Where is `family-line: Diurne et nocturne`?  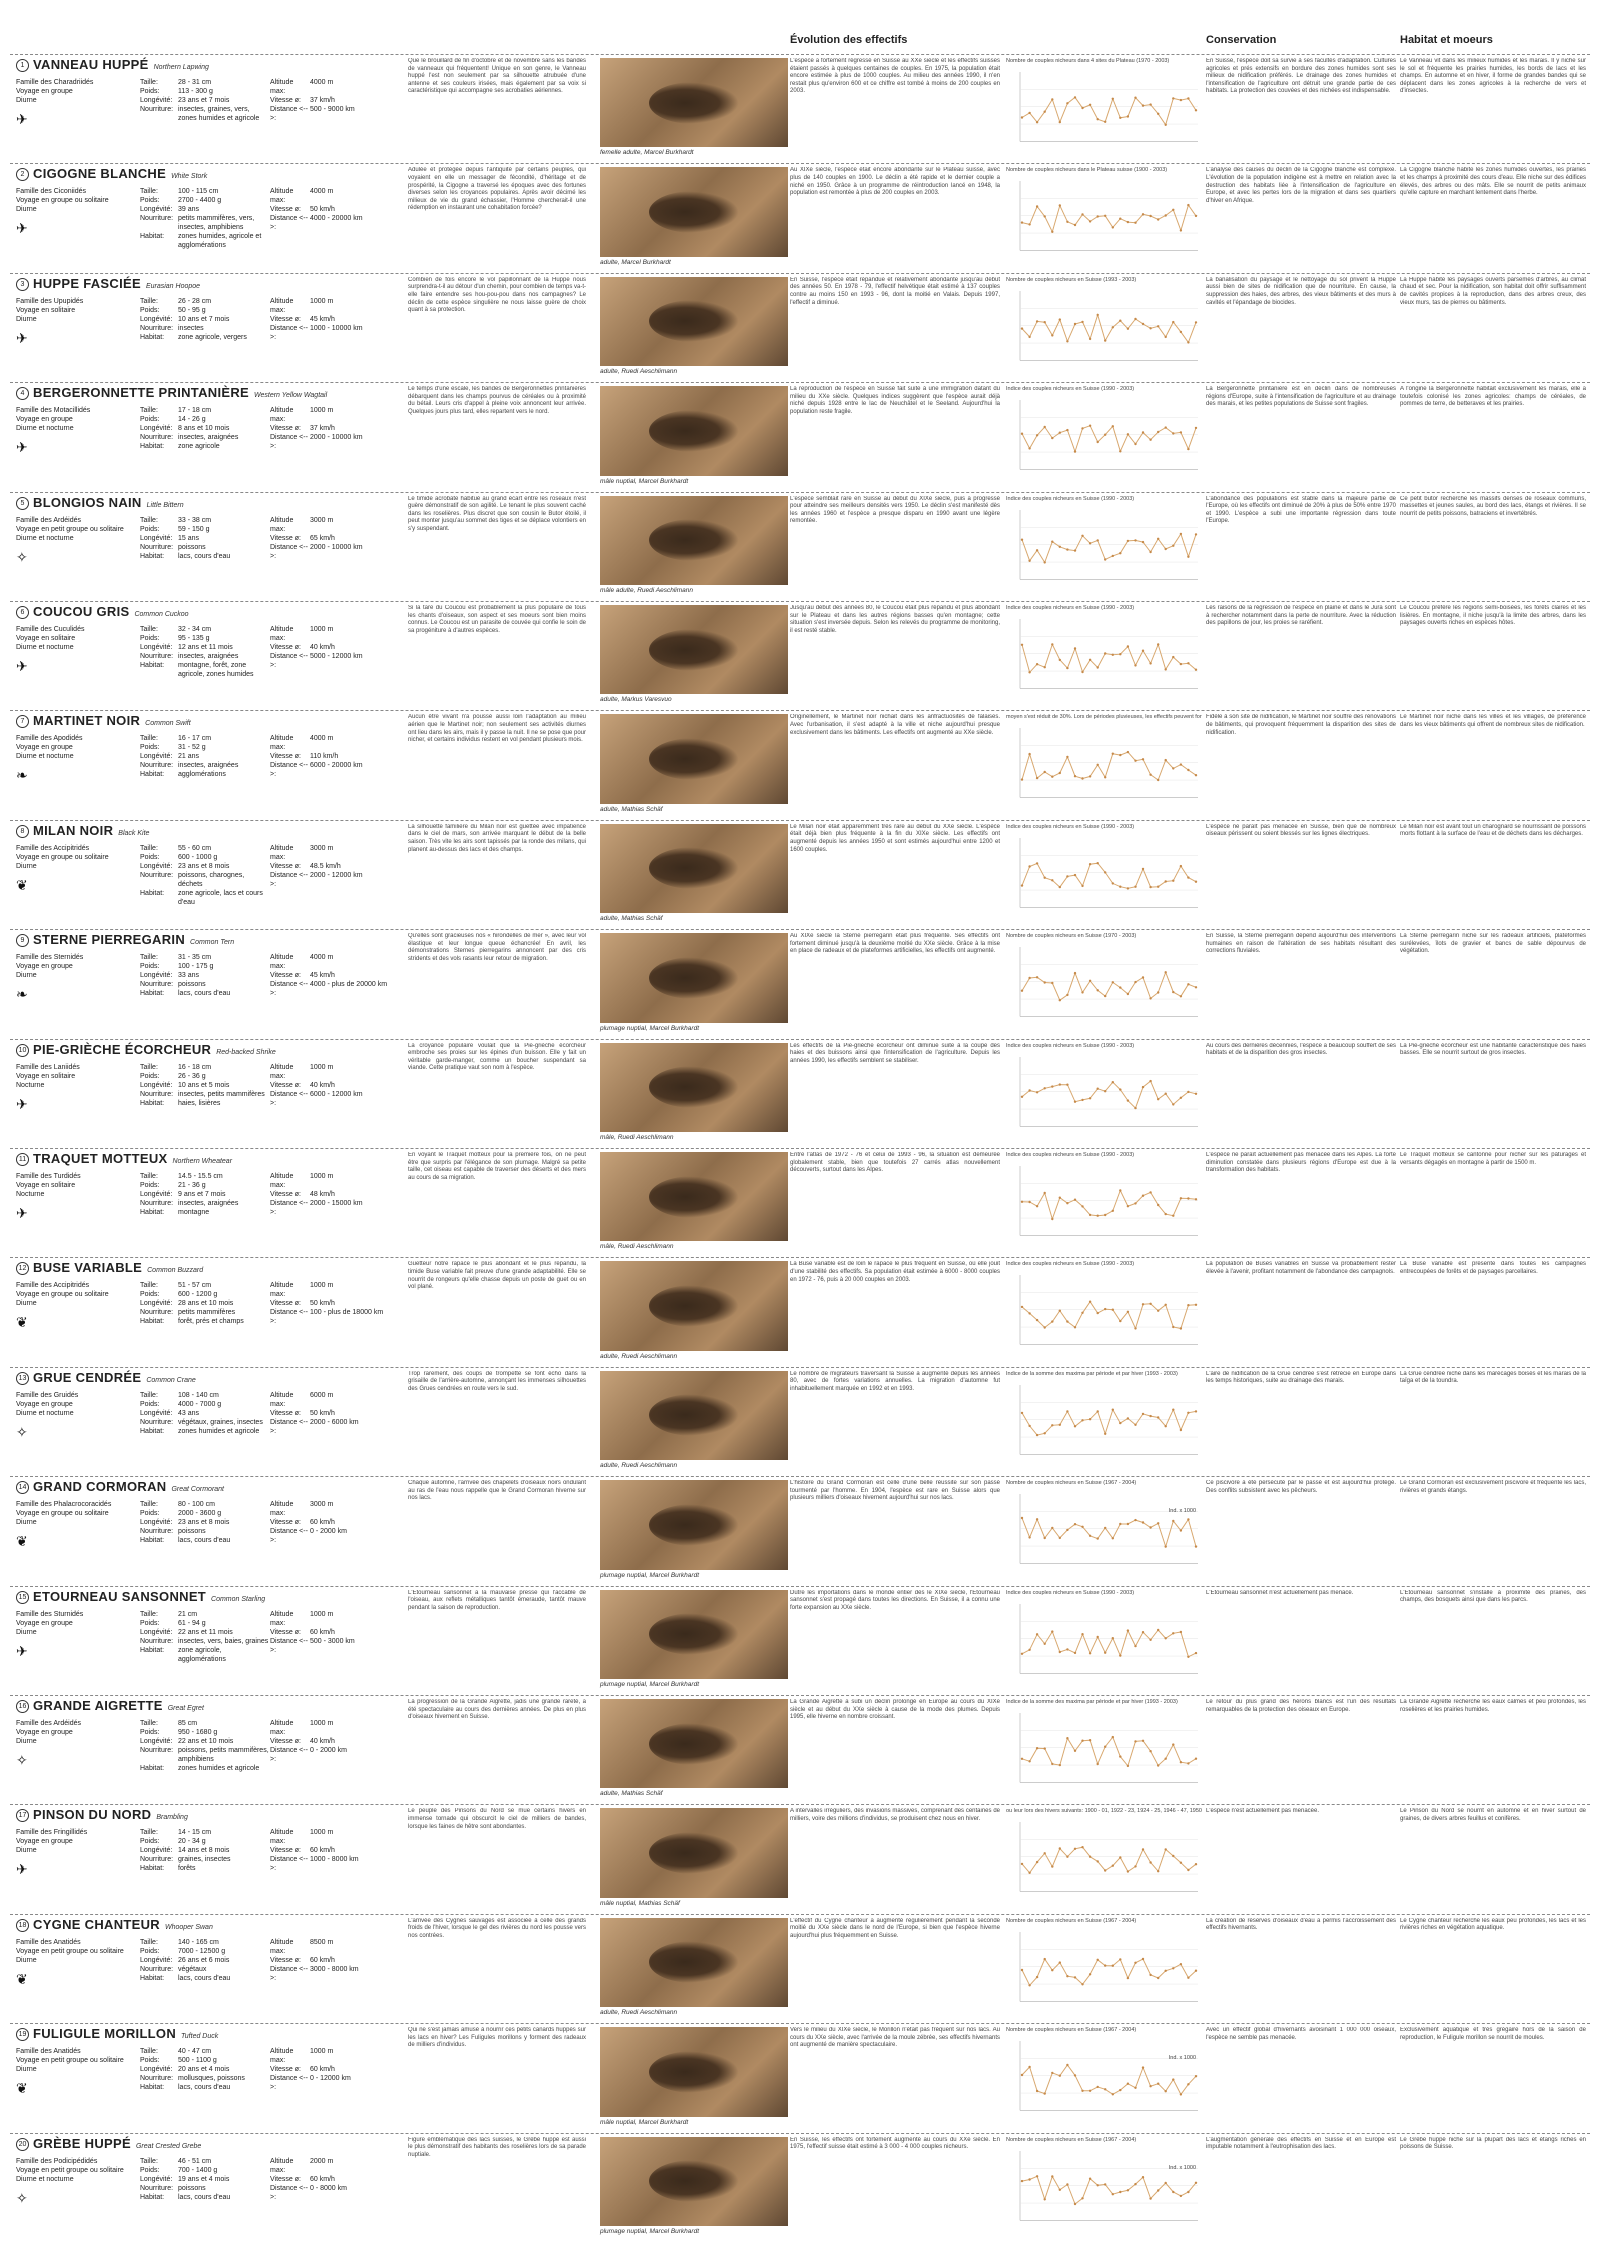 family-line: Diurne et nocturne is located at coordinates (45, 2179).